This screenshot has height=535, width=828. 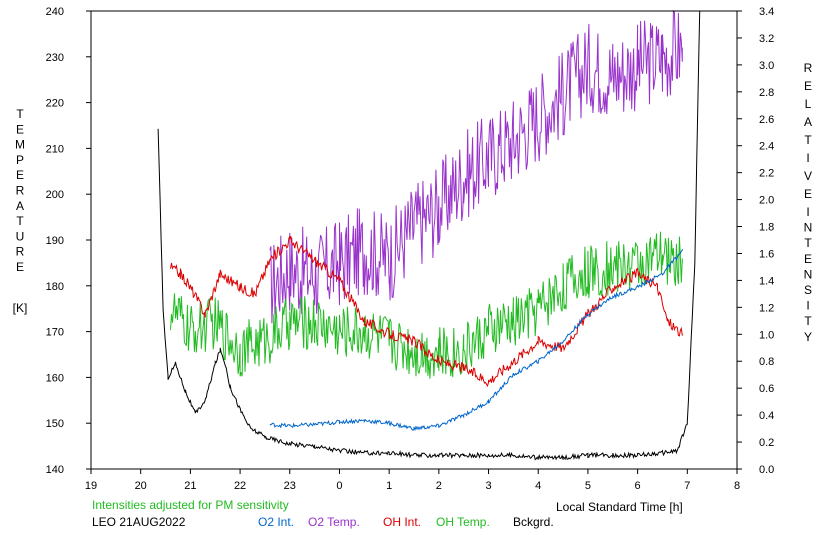 I want to click on legend-item-o2-int: O2 Int., so click(x=276, y=522).